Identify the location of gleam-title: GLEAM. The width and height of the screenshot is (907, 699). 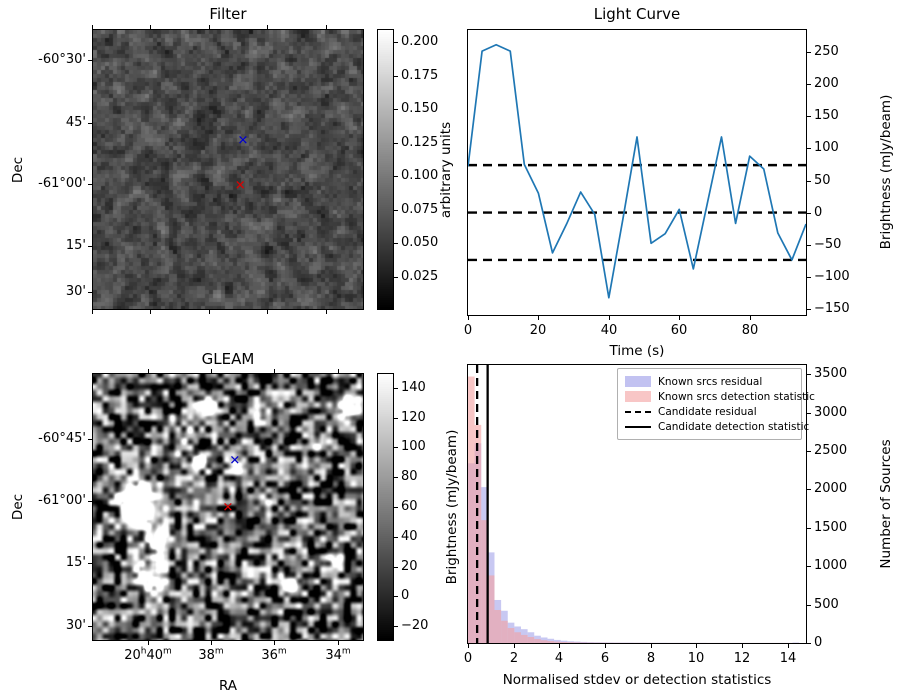
(228, 359).